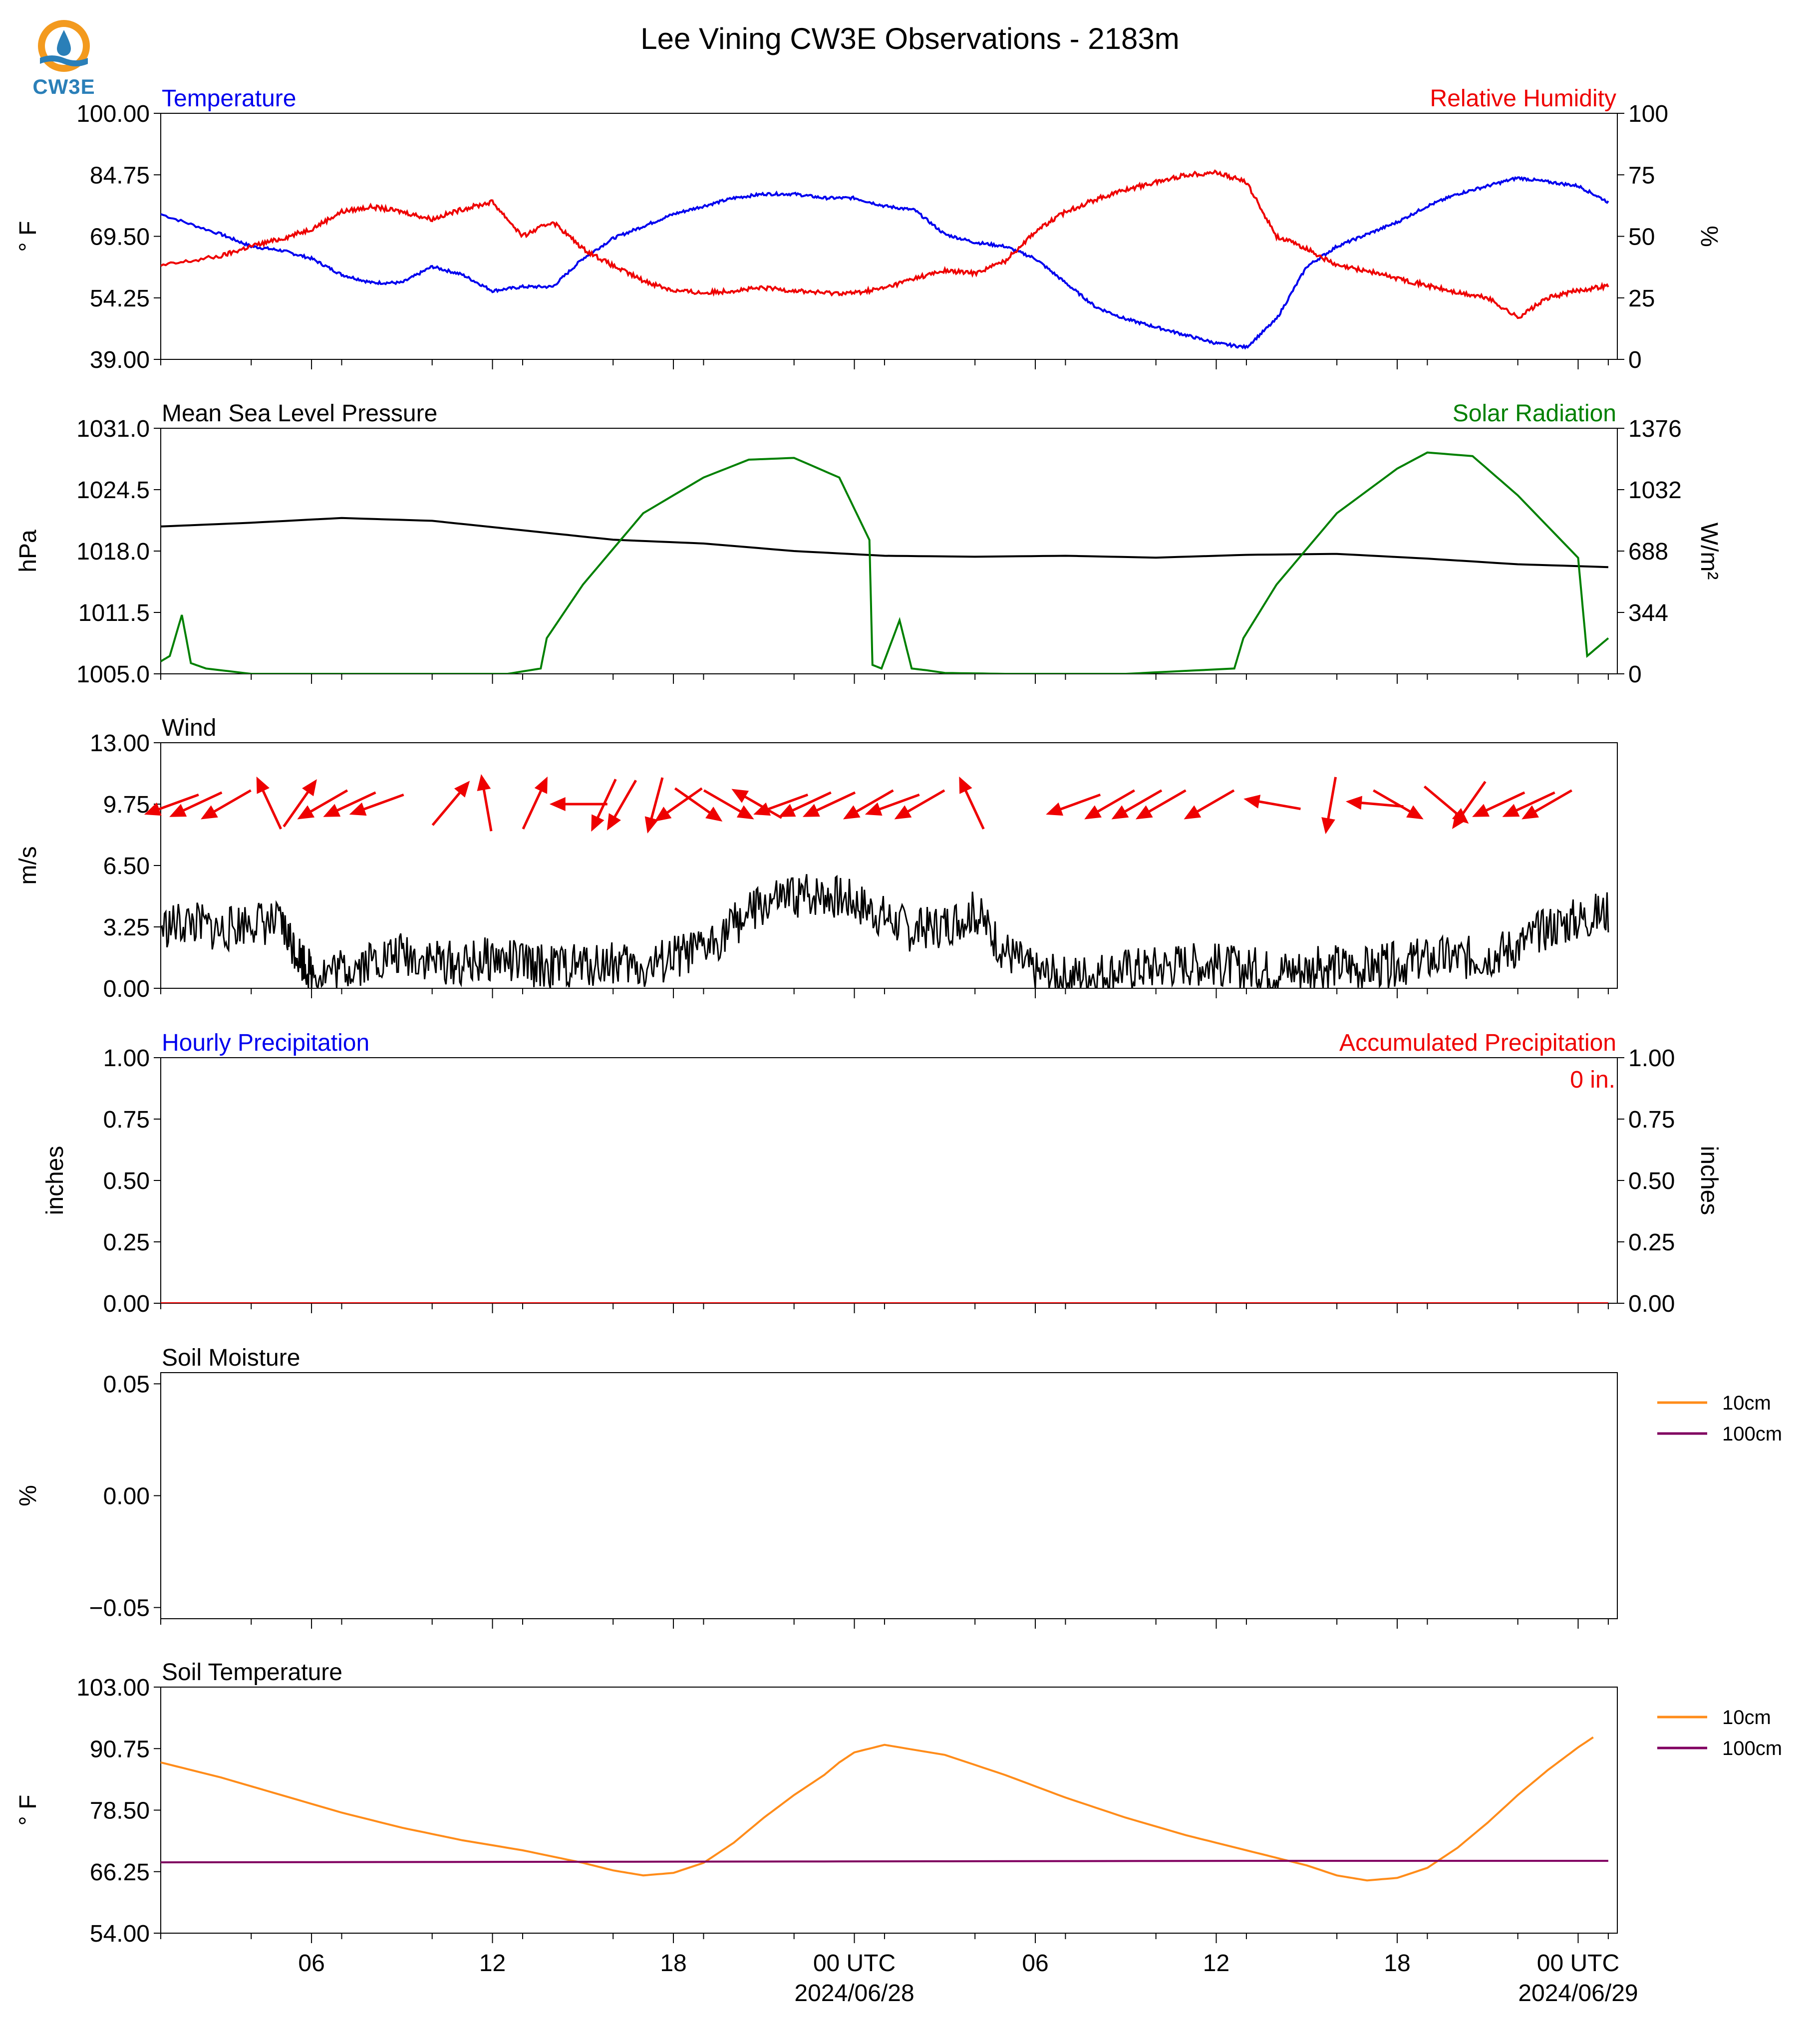 This screenshot has height=2028, width=1820. Describe the element at coordinates (1651, 1304) in the screenshot. I see `y-tick-label-right: 0.00` at that location.